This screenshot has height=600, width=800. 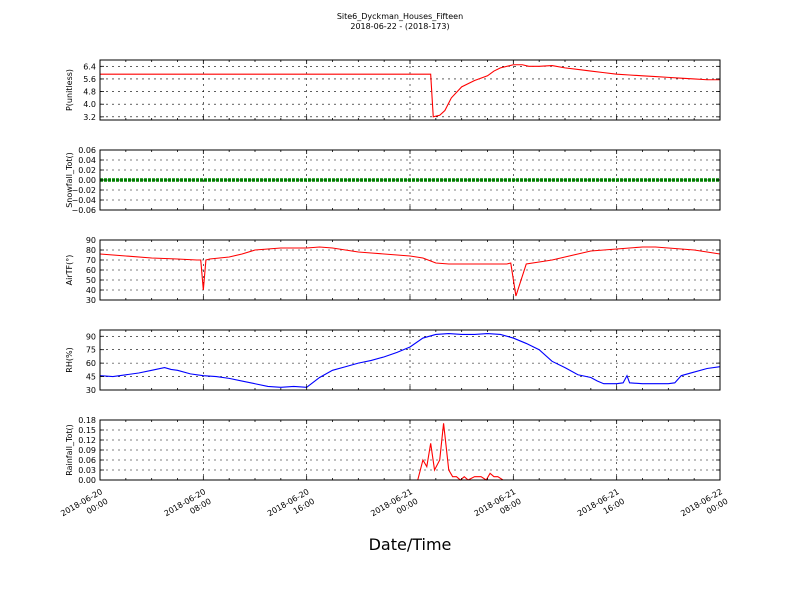 I want to click on y-tick-label: 4.8, so click(x=89, y=92).